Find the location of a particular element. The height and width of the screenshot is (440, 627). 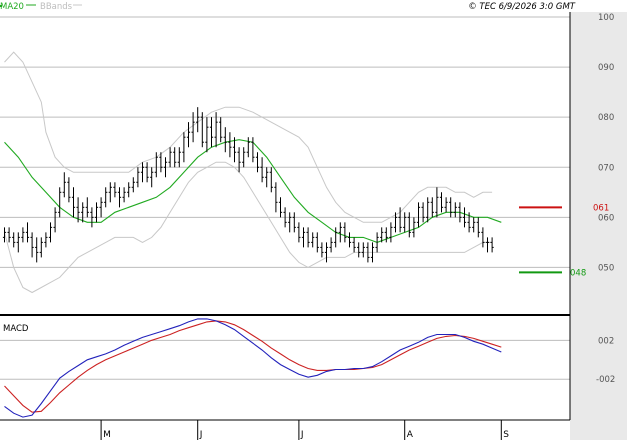

price-tick-label: 100 is located at coordinates (606, 18).